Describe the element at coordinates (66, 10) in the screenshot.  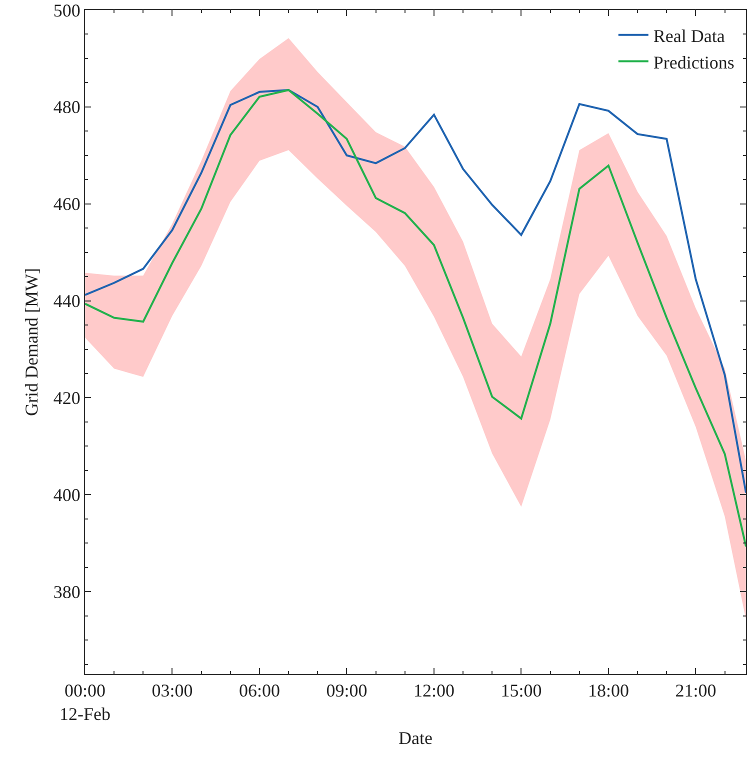
I see `y-tick-label: 500` at that location.